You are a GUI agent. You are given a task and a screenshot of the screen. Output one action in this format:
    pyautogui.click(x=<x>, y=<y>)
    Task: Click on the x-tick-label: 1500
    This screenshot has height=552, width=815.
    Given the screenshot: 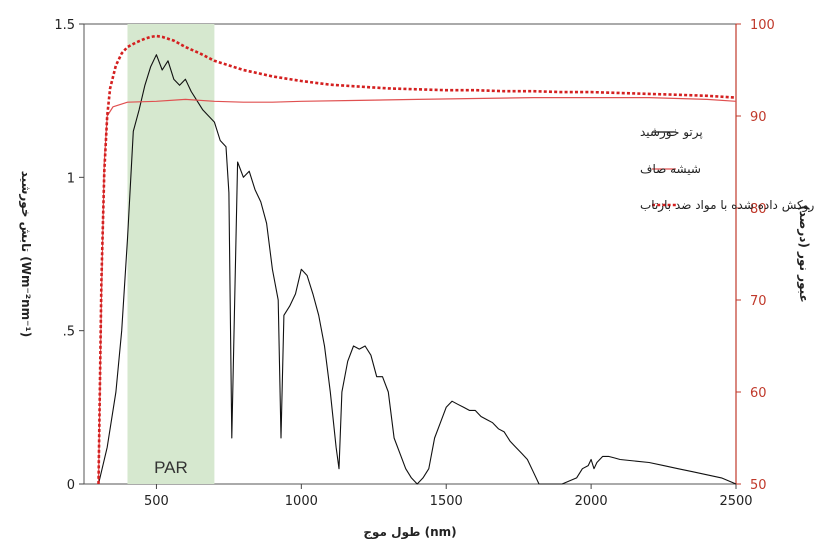 What is the action you would take?
    pyautogui.click(x=446, y=501)
    